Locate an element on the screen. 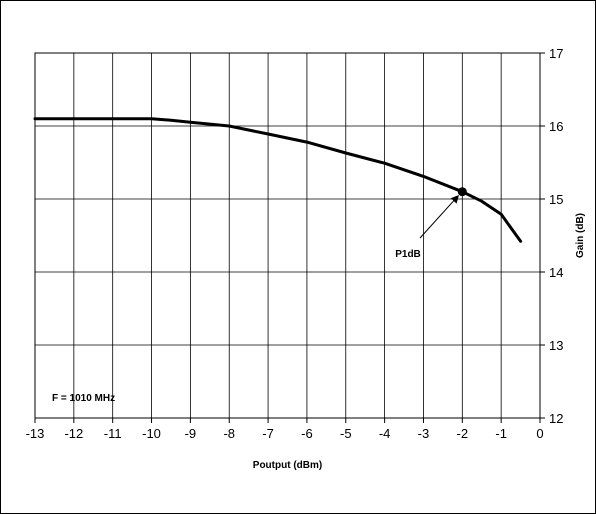 Image resolution: width=596 pixels, height=514 pixels. y-tick-label: 14 is located at coordinates (556, 272).